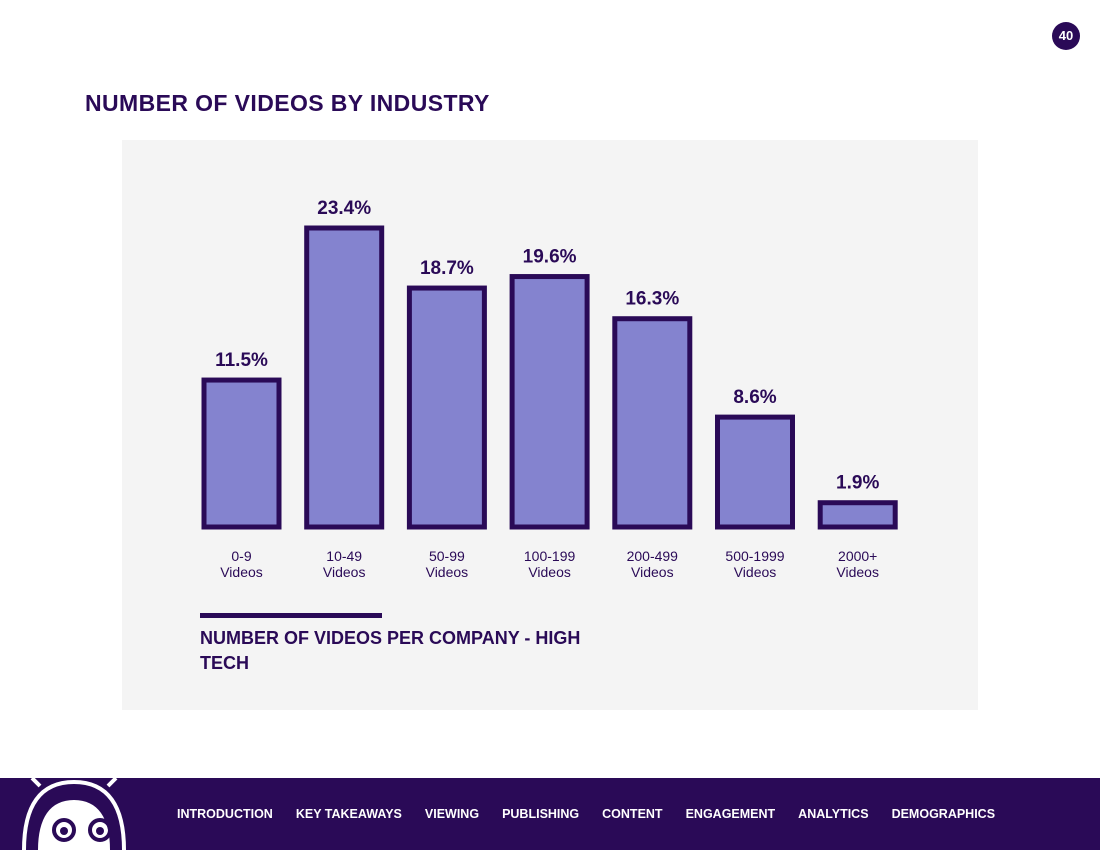 This screenshot has height=850, width=1100. Describe the element at coordinates (857, 556) in the screenshot. I see `x-tick-label: 2000+` at that location.